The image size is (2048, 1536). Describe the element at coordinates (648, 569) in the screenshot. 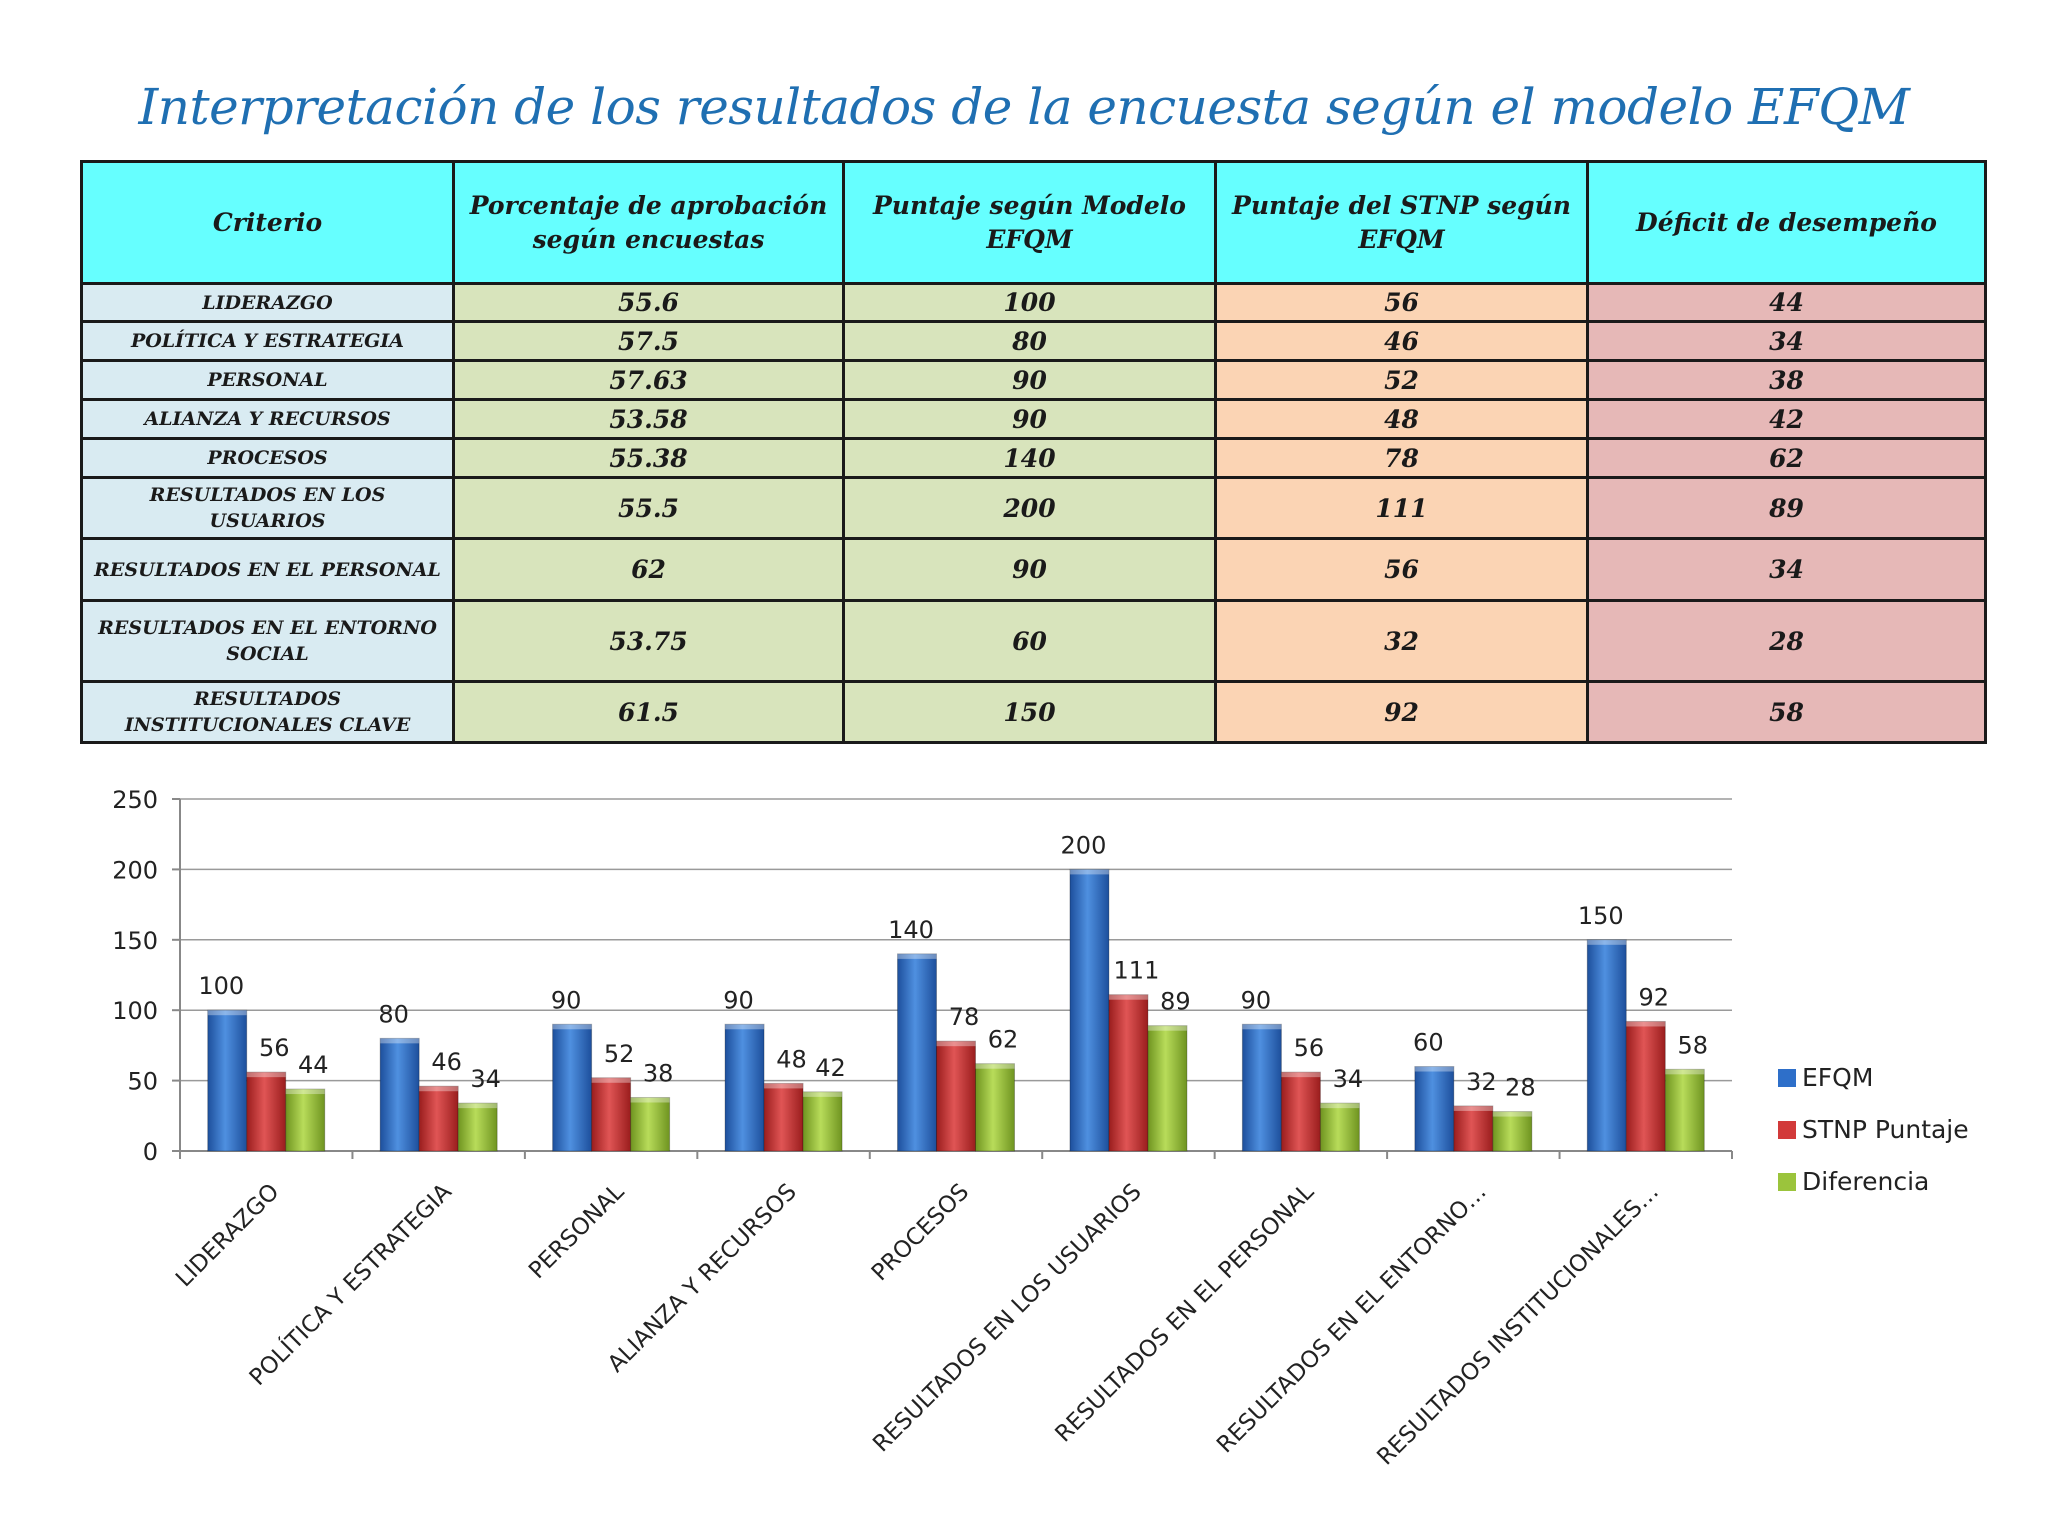

I see `porcentaje-cell: 62` at that location.